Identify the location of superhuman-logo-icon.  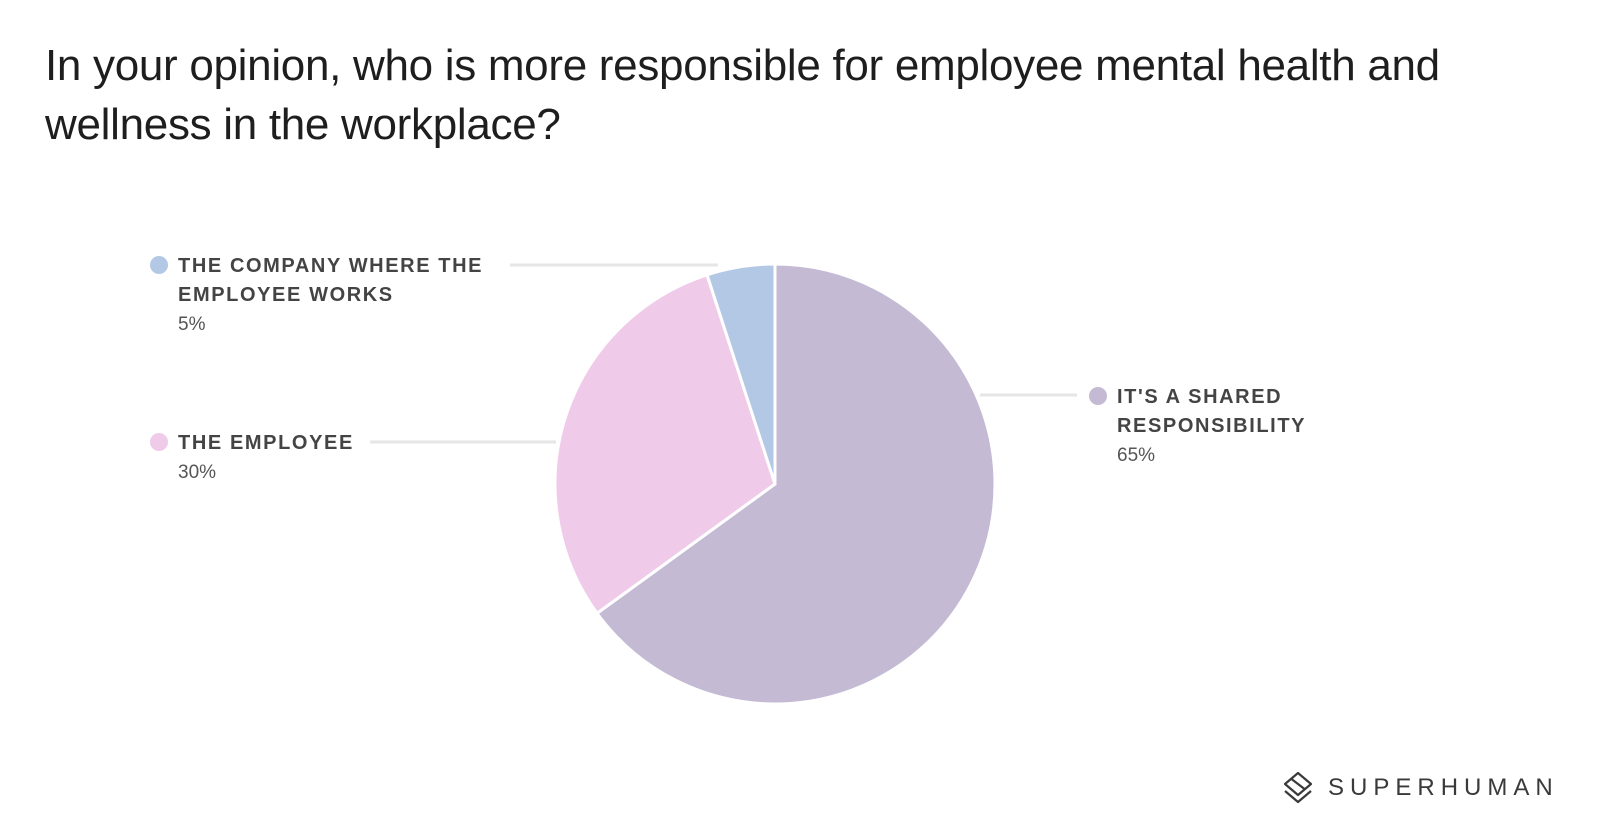
(1298, 787).